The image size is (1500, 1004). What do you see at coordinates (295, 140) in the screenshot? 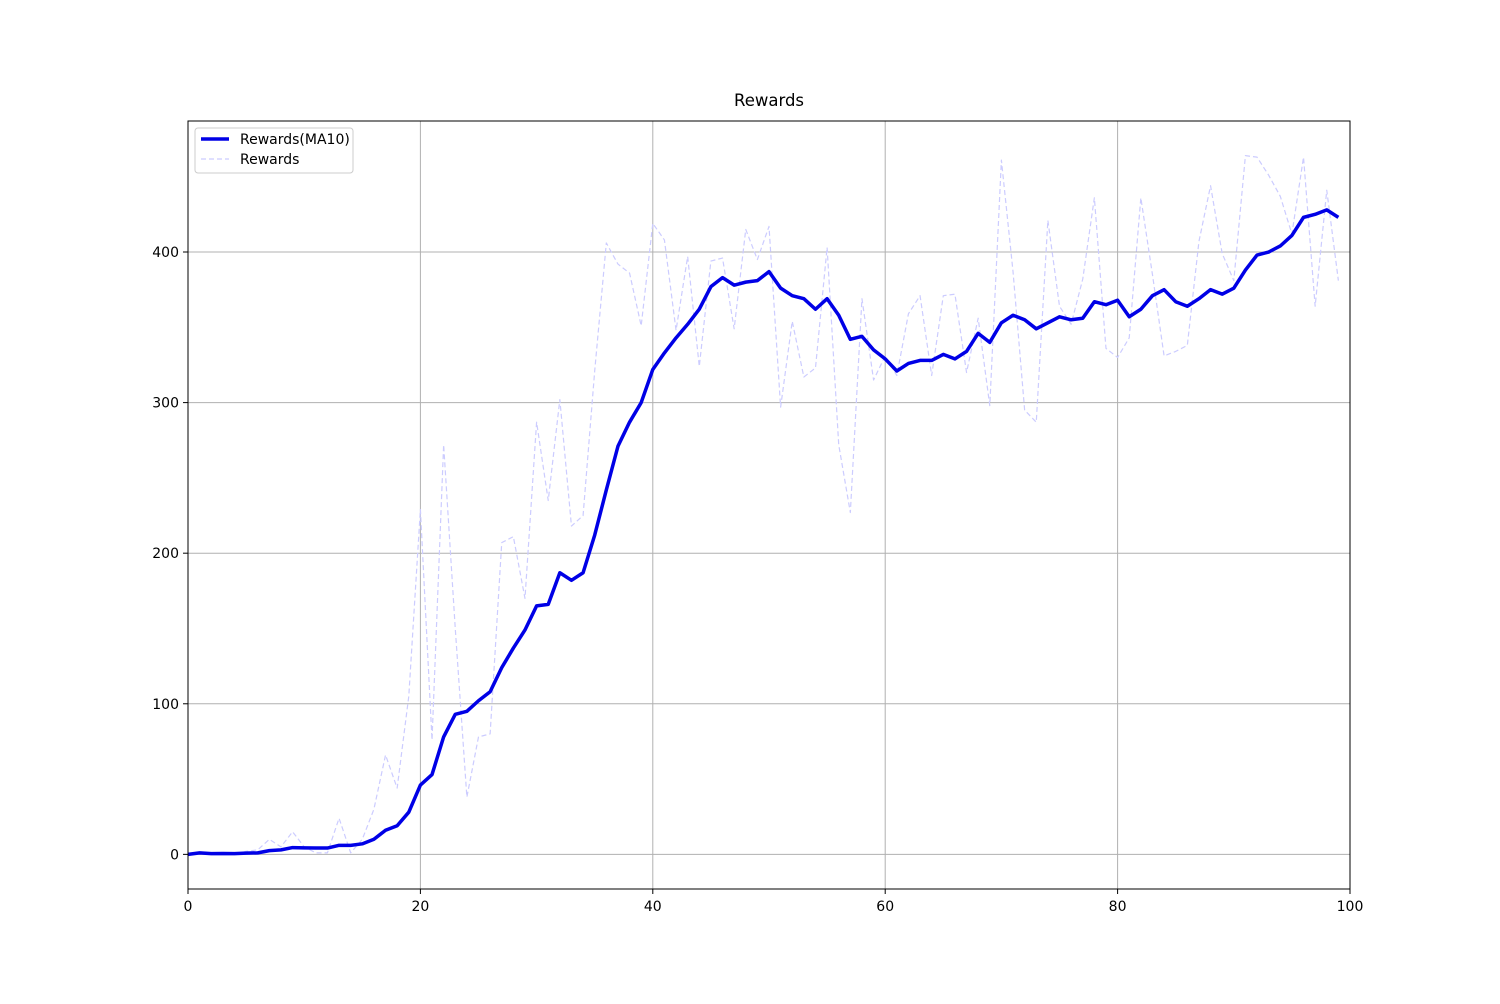
I see `legend-label: Rewards(MA10)` at bounding box center [295, 140].